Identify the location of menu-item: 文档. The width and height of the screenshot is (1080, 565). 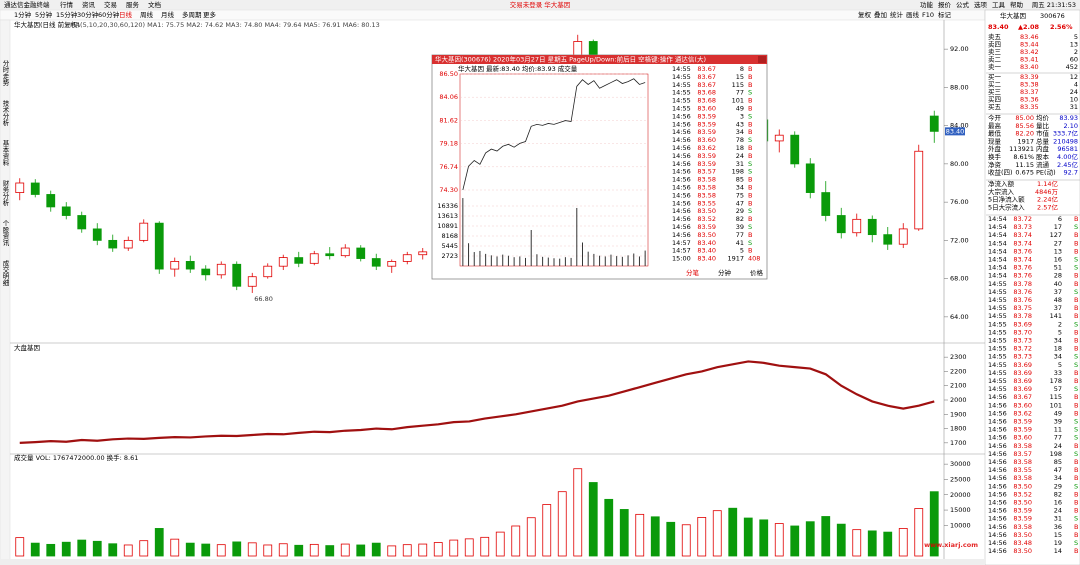
(154, 4).